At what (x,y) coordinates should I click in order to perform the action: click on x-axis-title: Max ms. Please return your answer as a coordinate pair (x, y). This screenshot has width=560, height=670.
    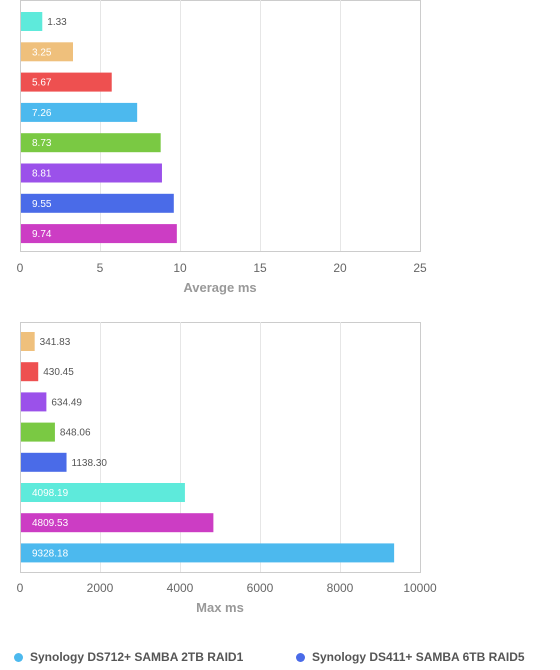
    Looking at the image, I should click on (220, 607).